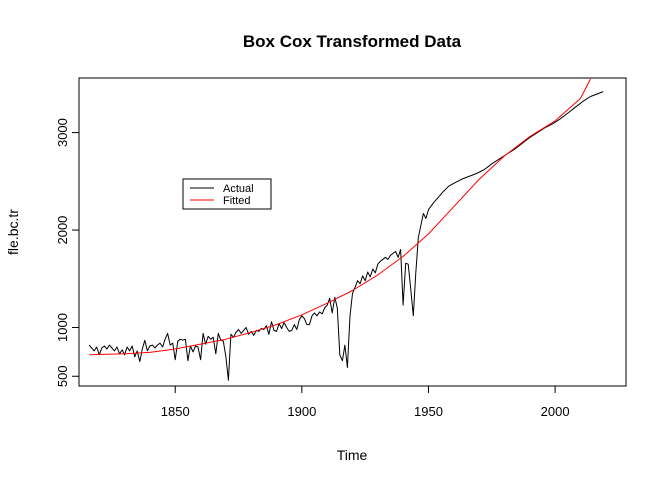  I want to click on legend-label-actual: Actual, so click(238, 189).